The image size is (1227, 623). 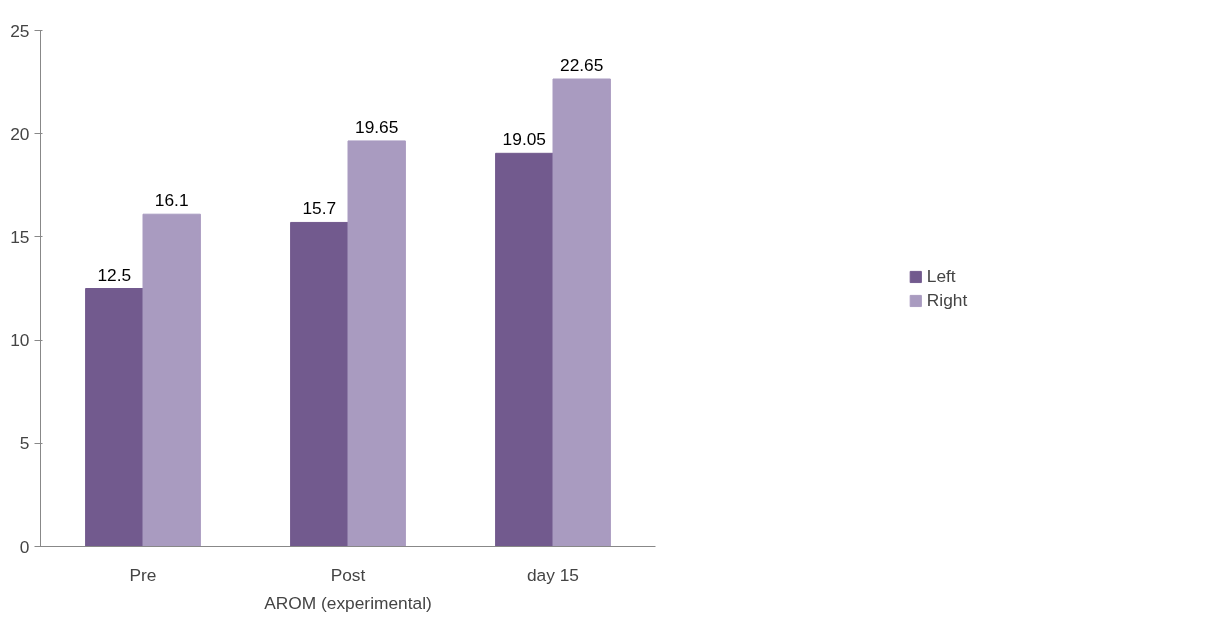 What do you see at coordinates (947, 300) in the screenshot?
I see `legend-label: Right` at bounding box center [947, 300].